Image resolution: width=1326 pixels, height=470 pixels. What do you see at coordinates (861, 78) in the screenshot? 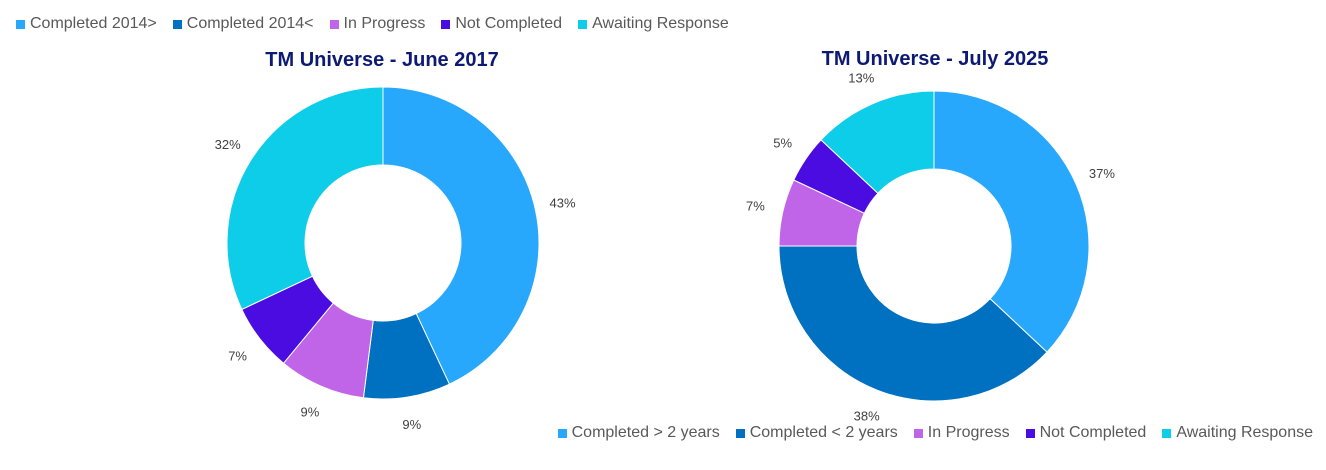
I see `data-label: 13%` at bounding box center [861, 78].